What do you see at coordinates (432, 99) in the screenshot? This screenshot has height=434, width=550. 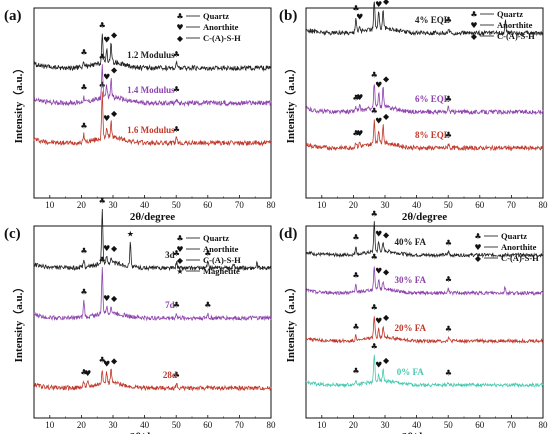 I see `series-label: 6% EQL` at bounding box center [432, 99].